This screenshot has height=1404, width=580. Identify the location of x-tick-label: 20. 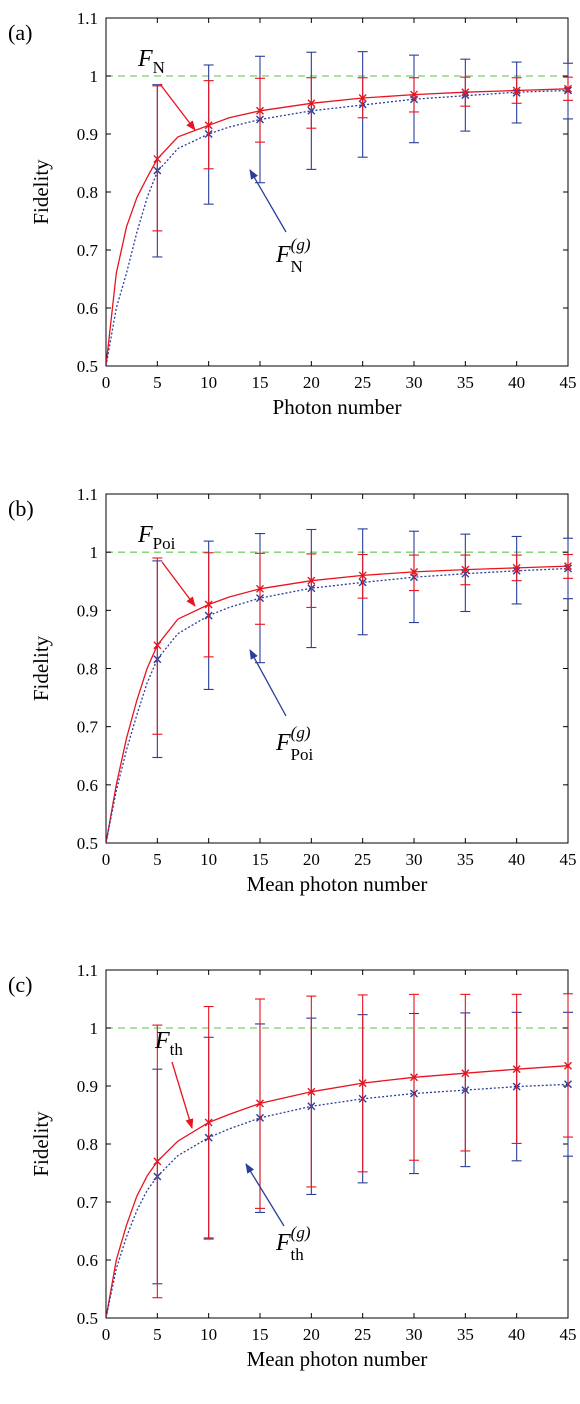
(311, 859).